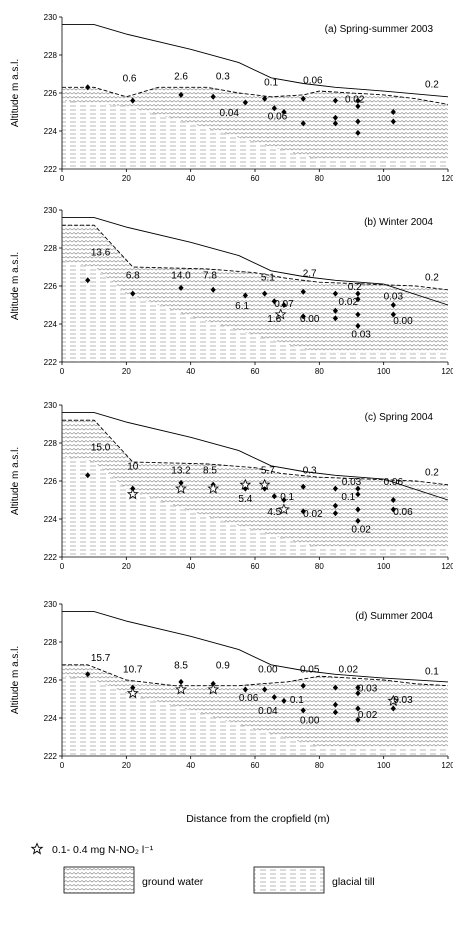 The width and height of the screenshot is (453, 927). What do you see at coordinates (319, 566) in the screenshot?
I see `x-tick-label: 80` at bounding box center [319, 566].